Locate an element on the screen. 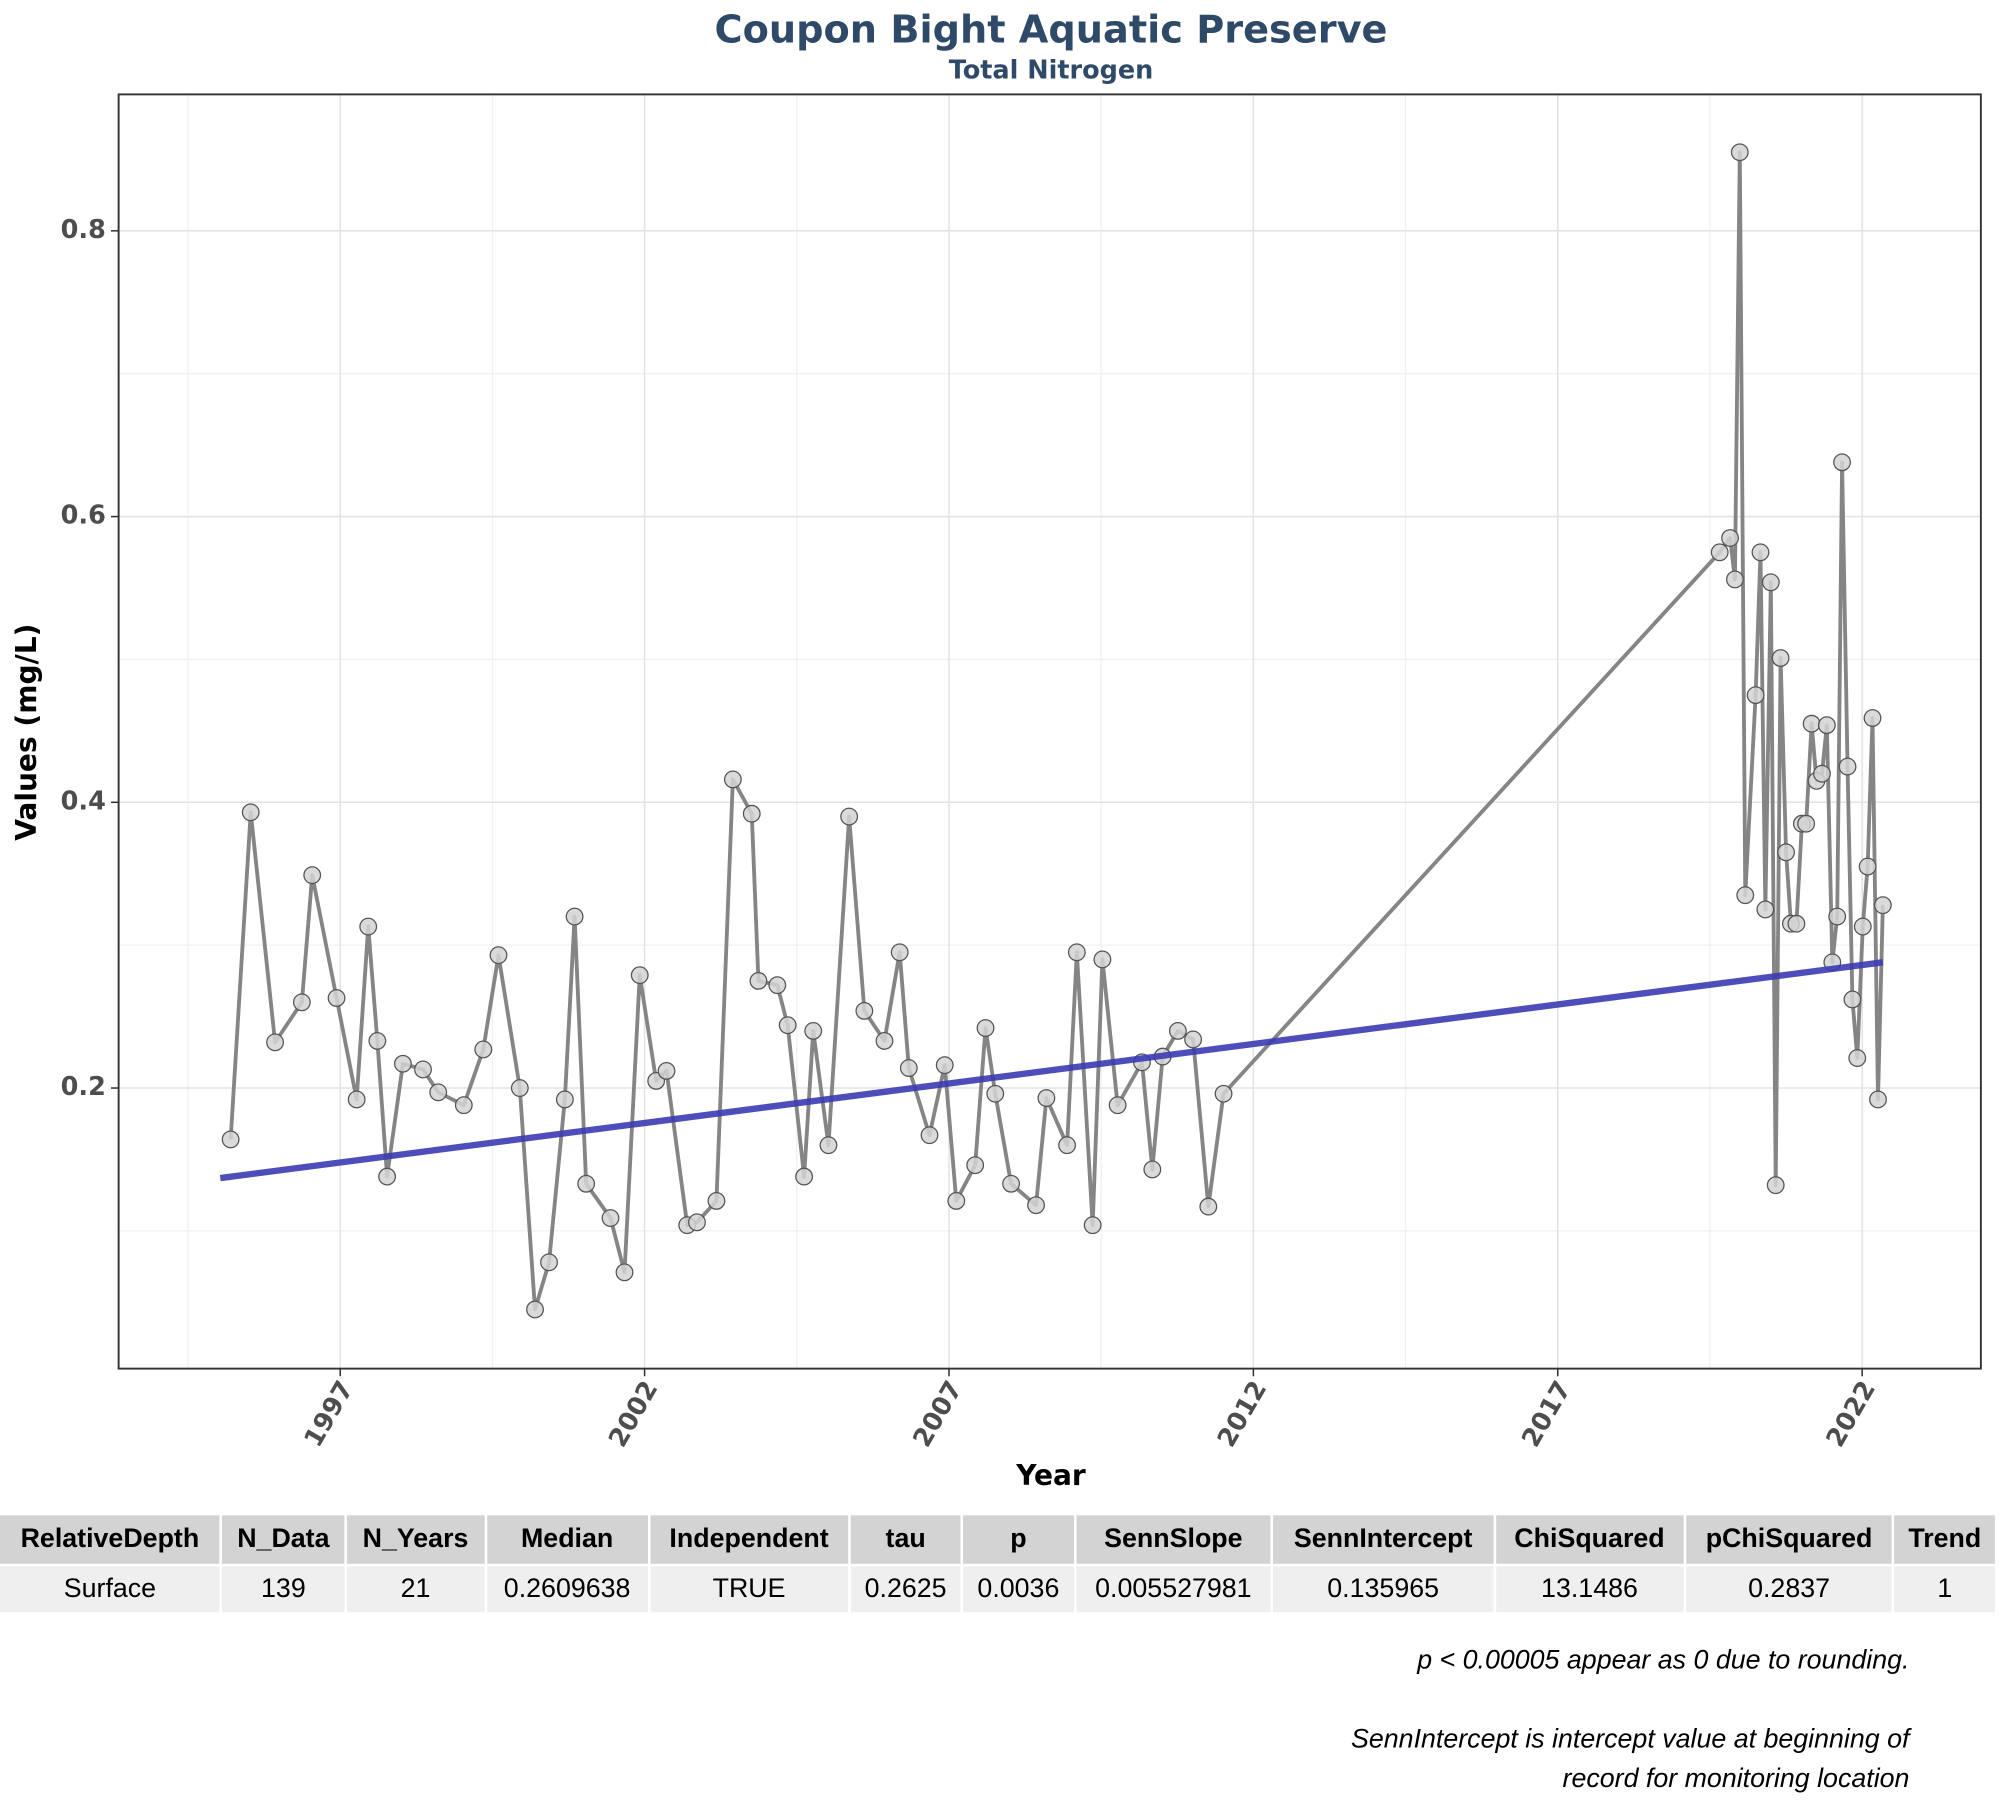 Image resolution: width=2000 pixels, height=1800 pixels. y-tick-label: 0.8 is located at coordinates (83, 230).